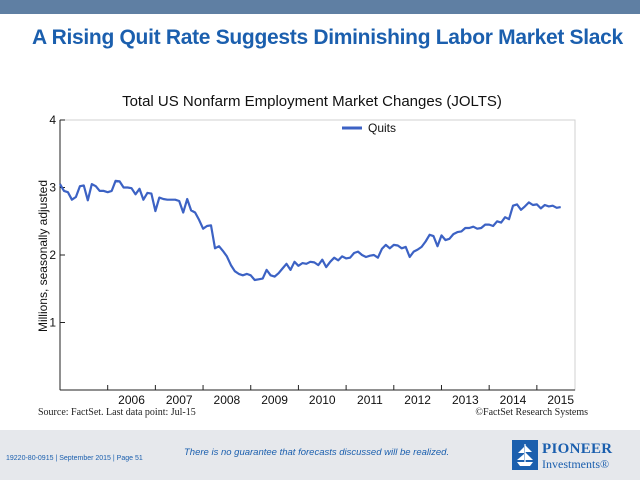  Describe the element at coordinates (465, 400) in the screenshot. I see `x-tick-label: 2013` at that location.